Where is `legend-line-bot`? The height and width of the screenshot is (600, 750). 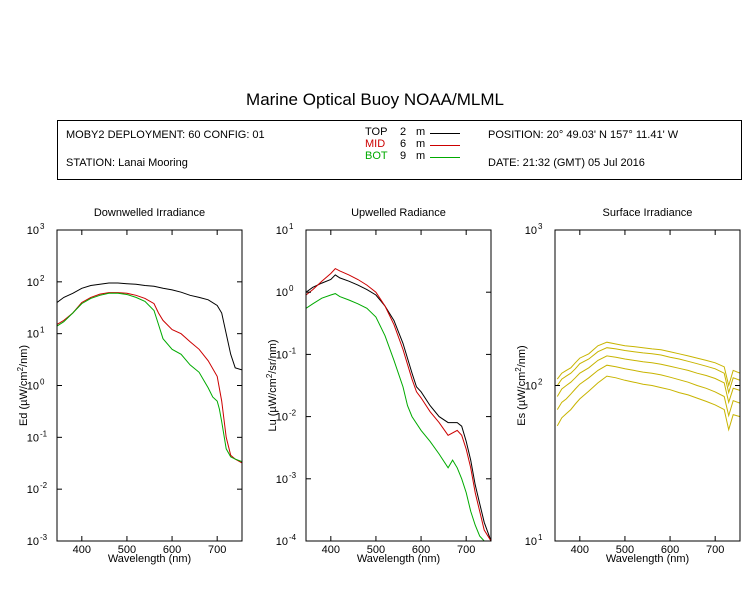 legend-line-bot is located at coordinates (445, 157).